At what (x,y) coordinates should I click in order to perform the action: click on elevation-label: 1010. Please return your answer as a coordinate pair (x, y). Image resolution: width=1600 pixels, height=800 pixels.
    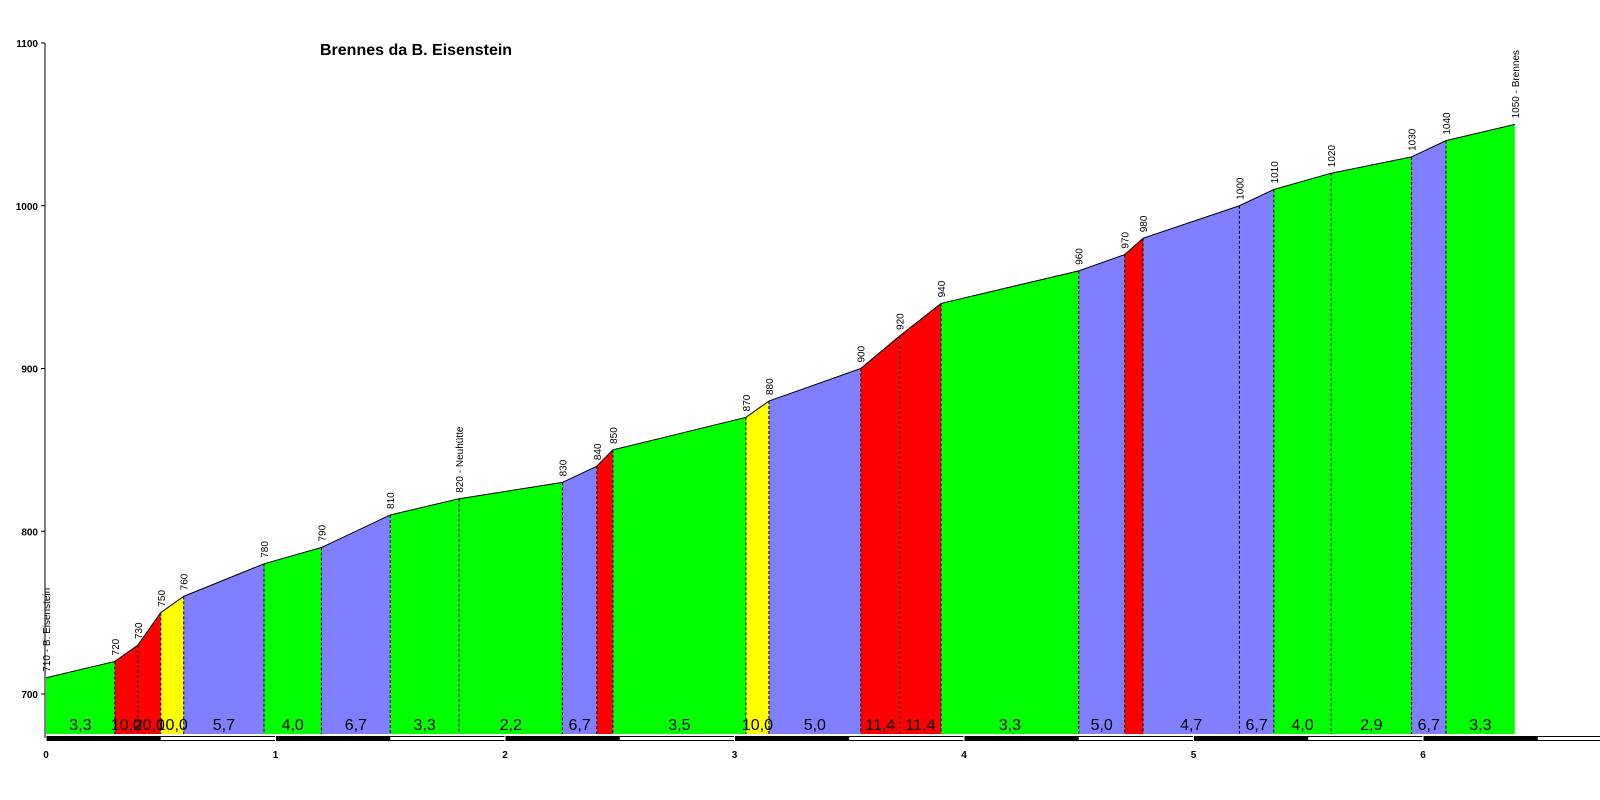
    Looking at the image, I should click on (1275, 172).